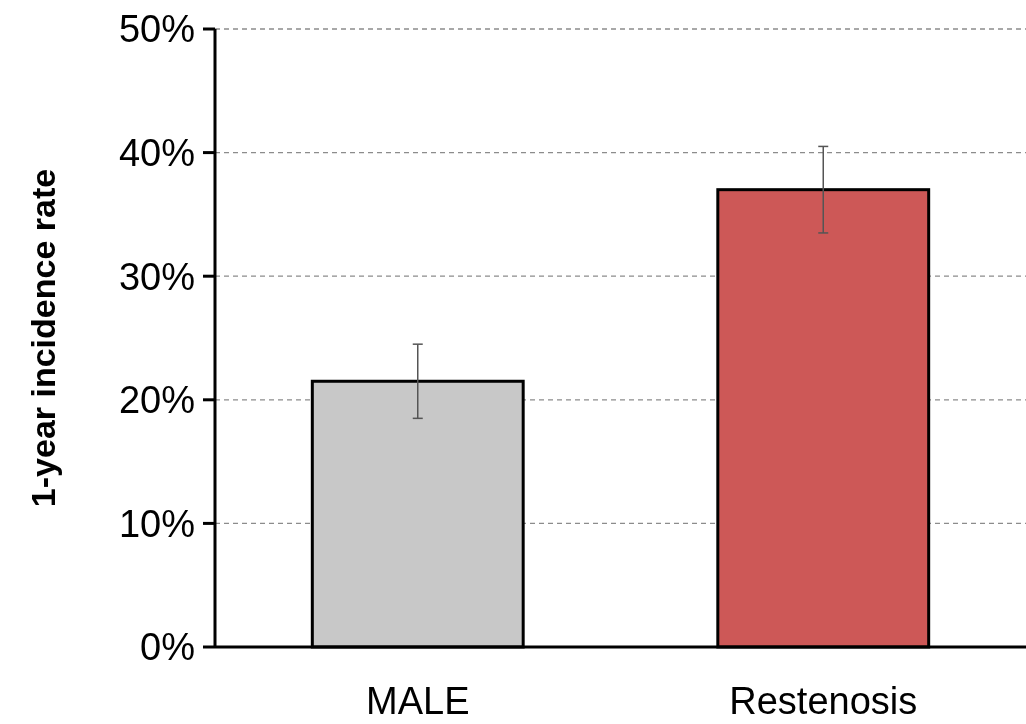 This screenshot has width=1026, height=724. Describe the element at coordinates (156, 152) in the screenshot. I see `y-tick-label: 40%` at that location.